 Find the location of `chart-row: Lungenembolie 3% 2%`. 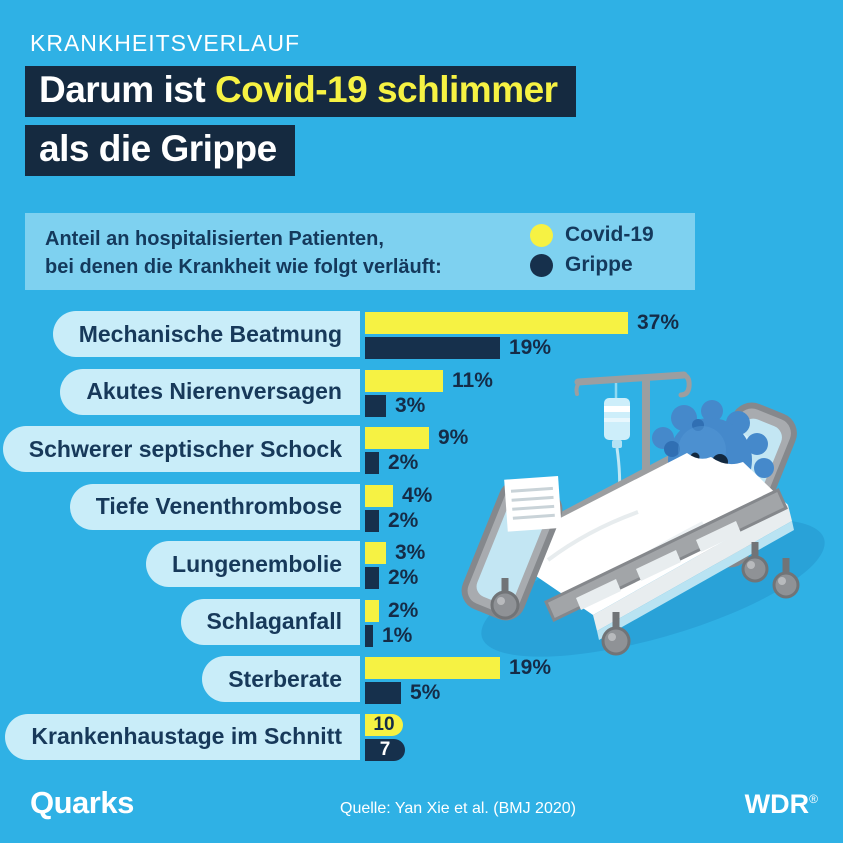

chart-row: Lungenembolie 3% 2% is located at coordinates (421, 565).